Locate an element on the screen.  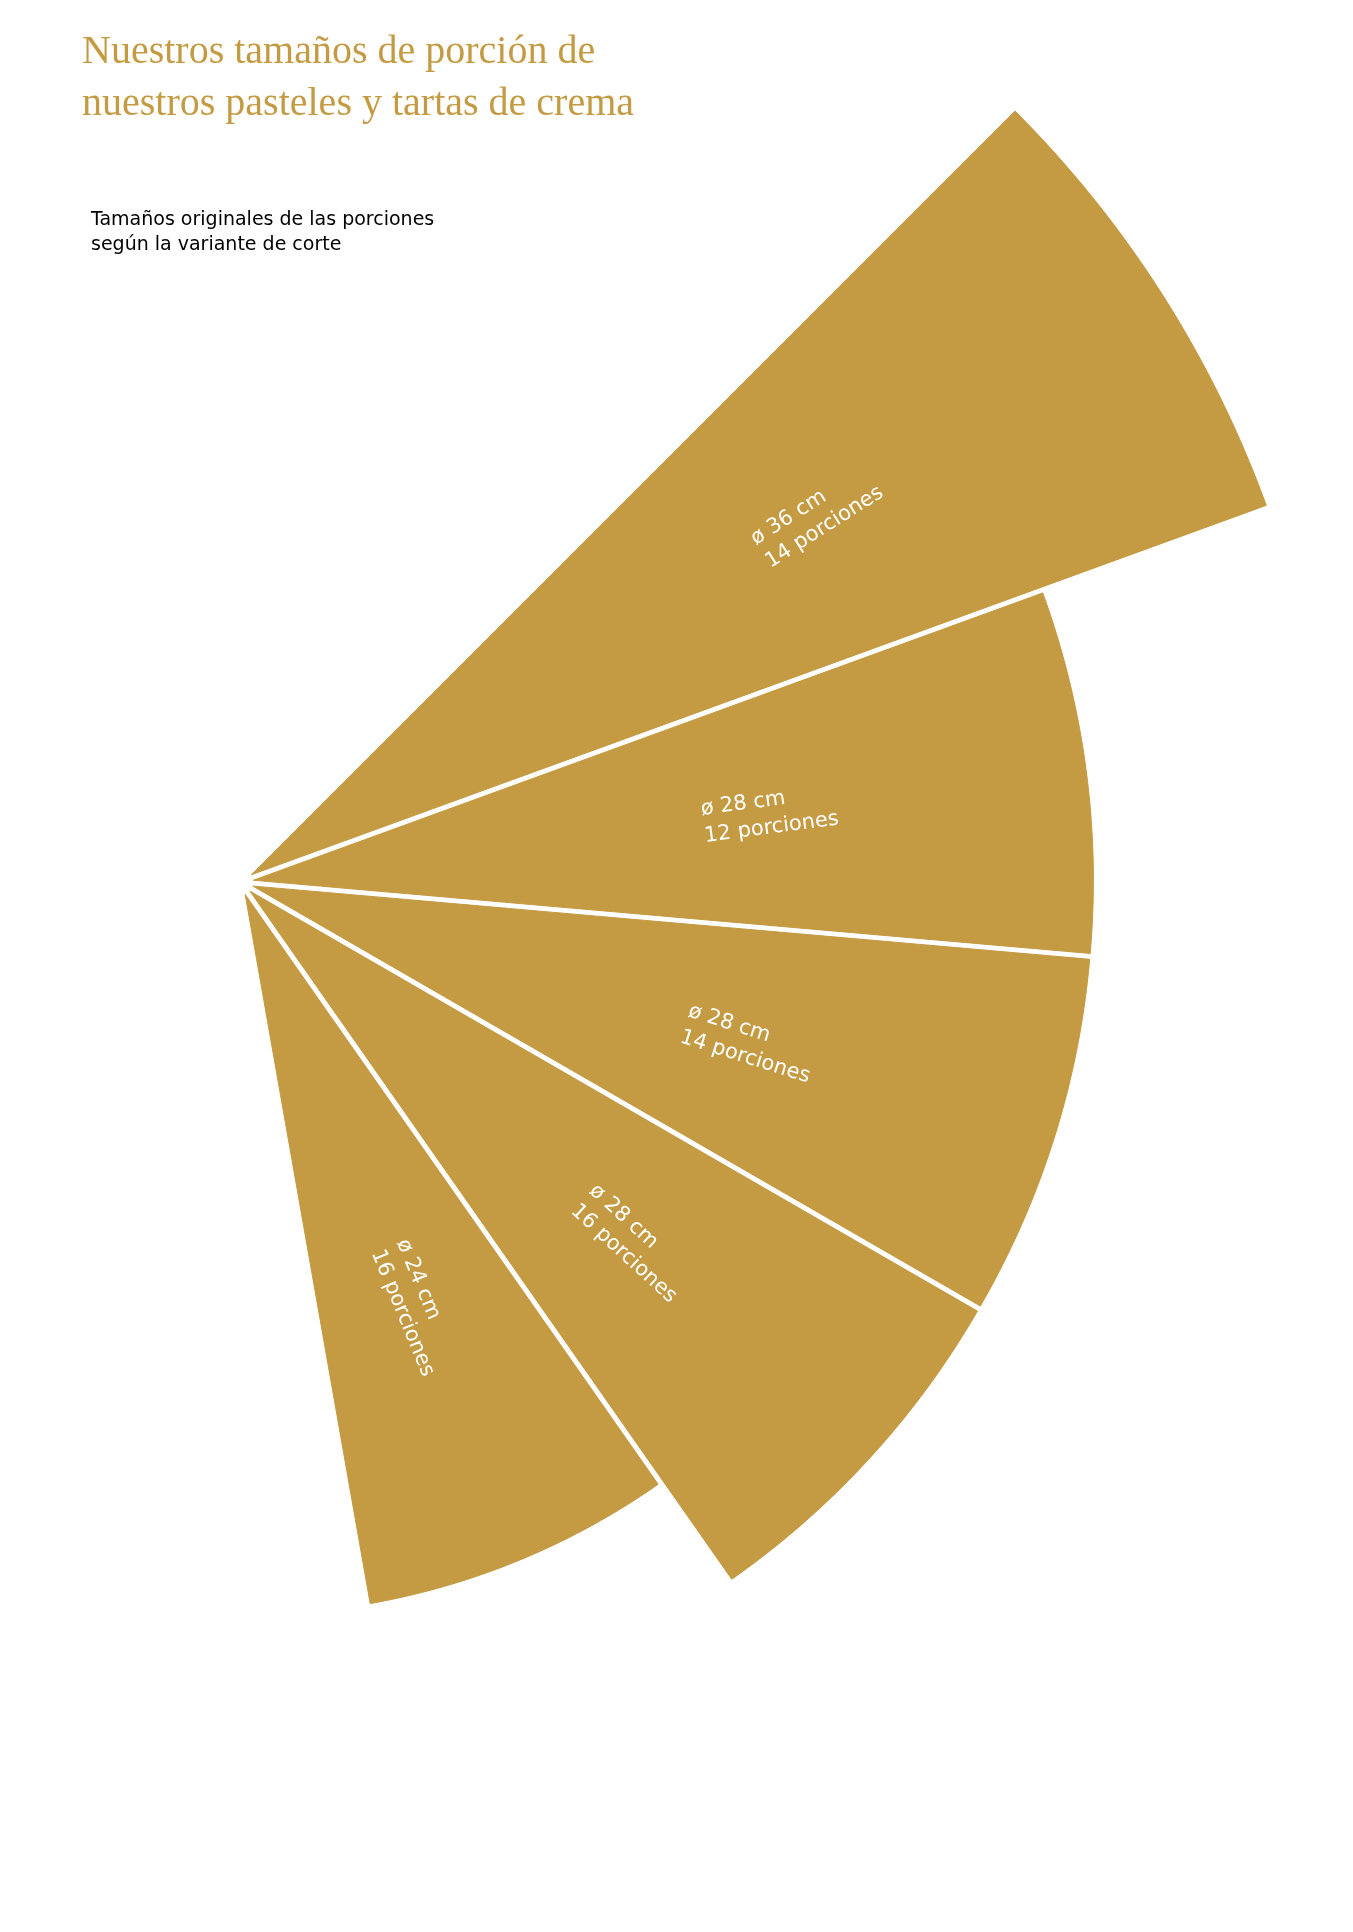
text: Nuestros tamaños de porción de nuestros pasteles y tartas de crema is located at coordinates (358, 75).